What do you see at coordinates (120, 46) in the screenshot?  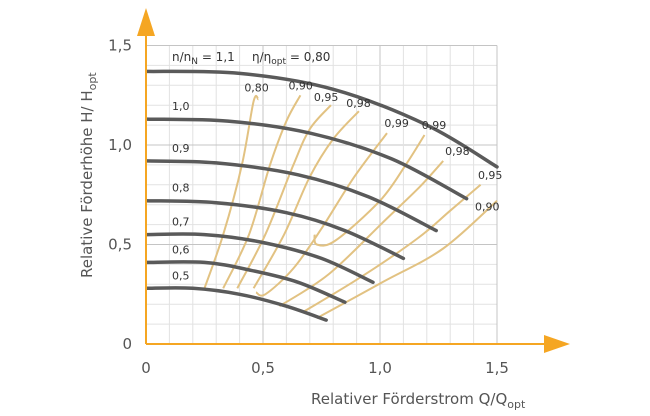 I see `y-tick-label: 1,5` at bounding box center [120, 46].